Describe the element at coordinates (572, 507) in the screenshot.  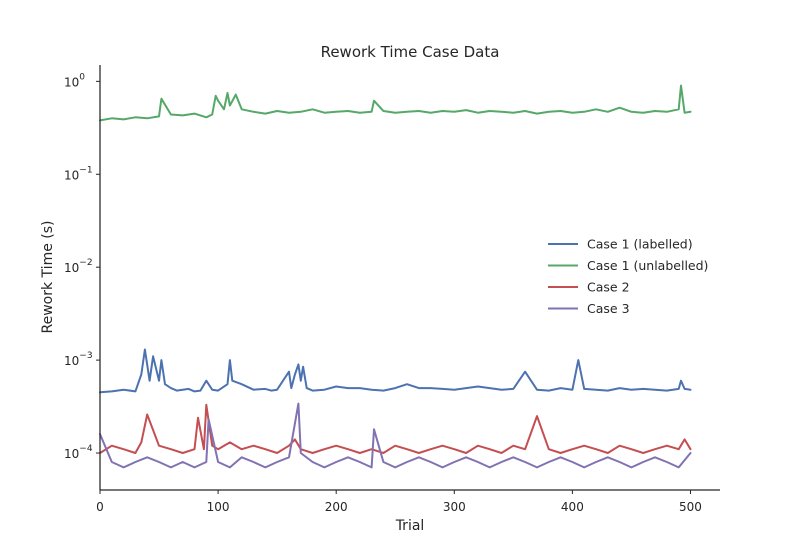
I see `x-tick-label: 400` at that location.